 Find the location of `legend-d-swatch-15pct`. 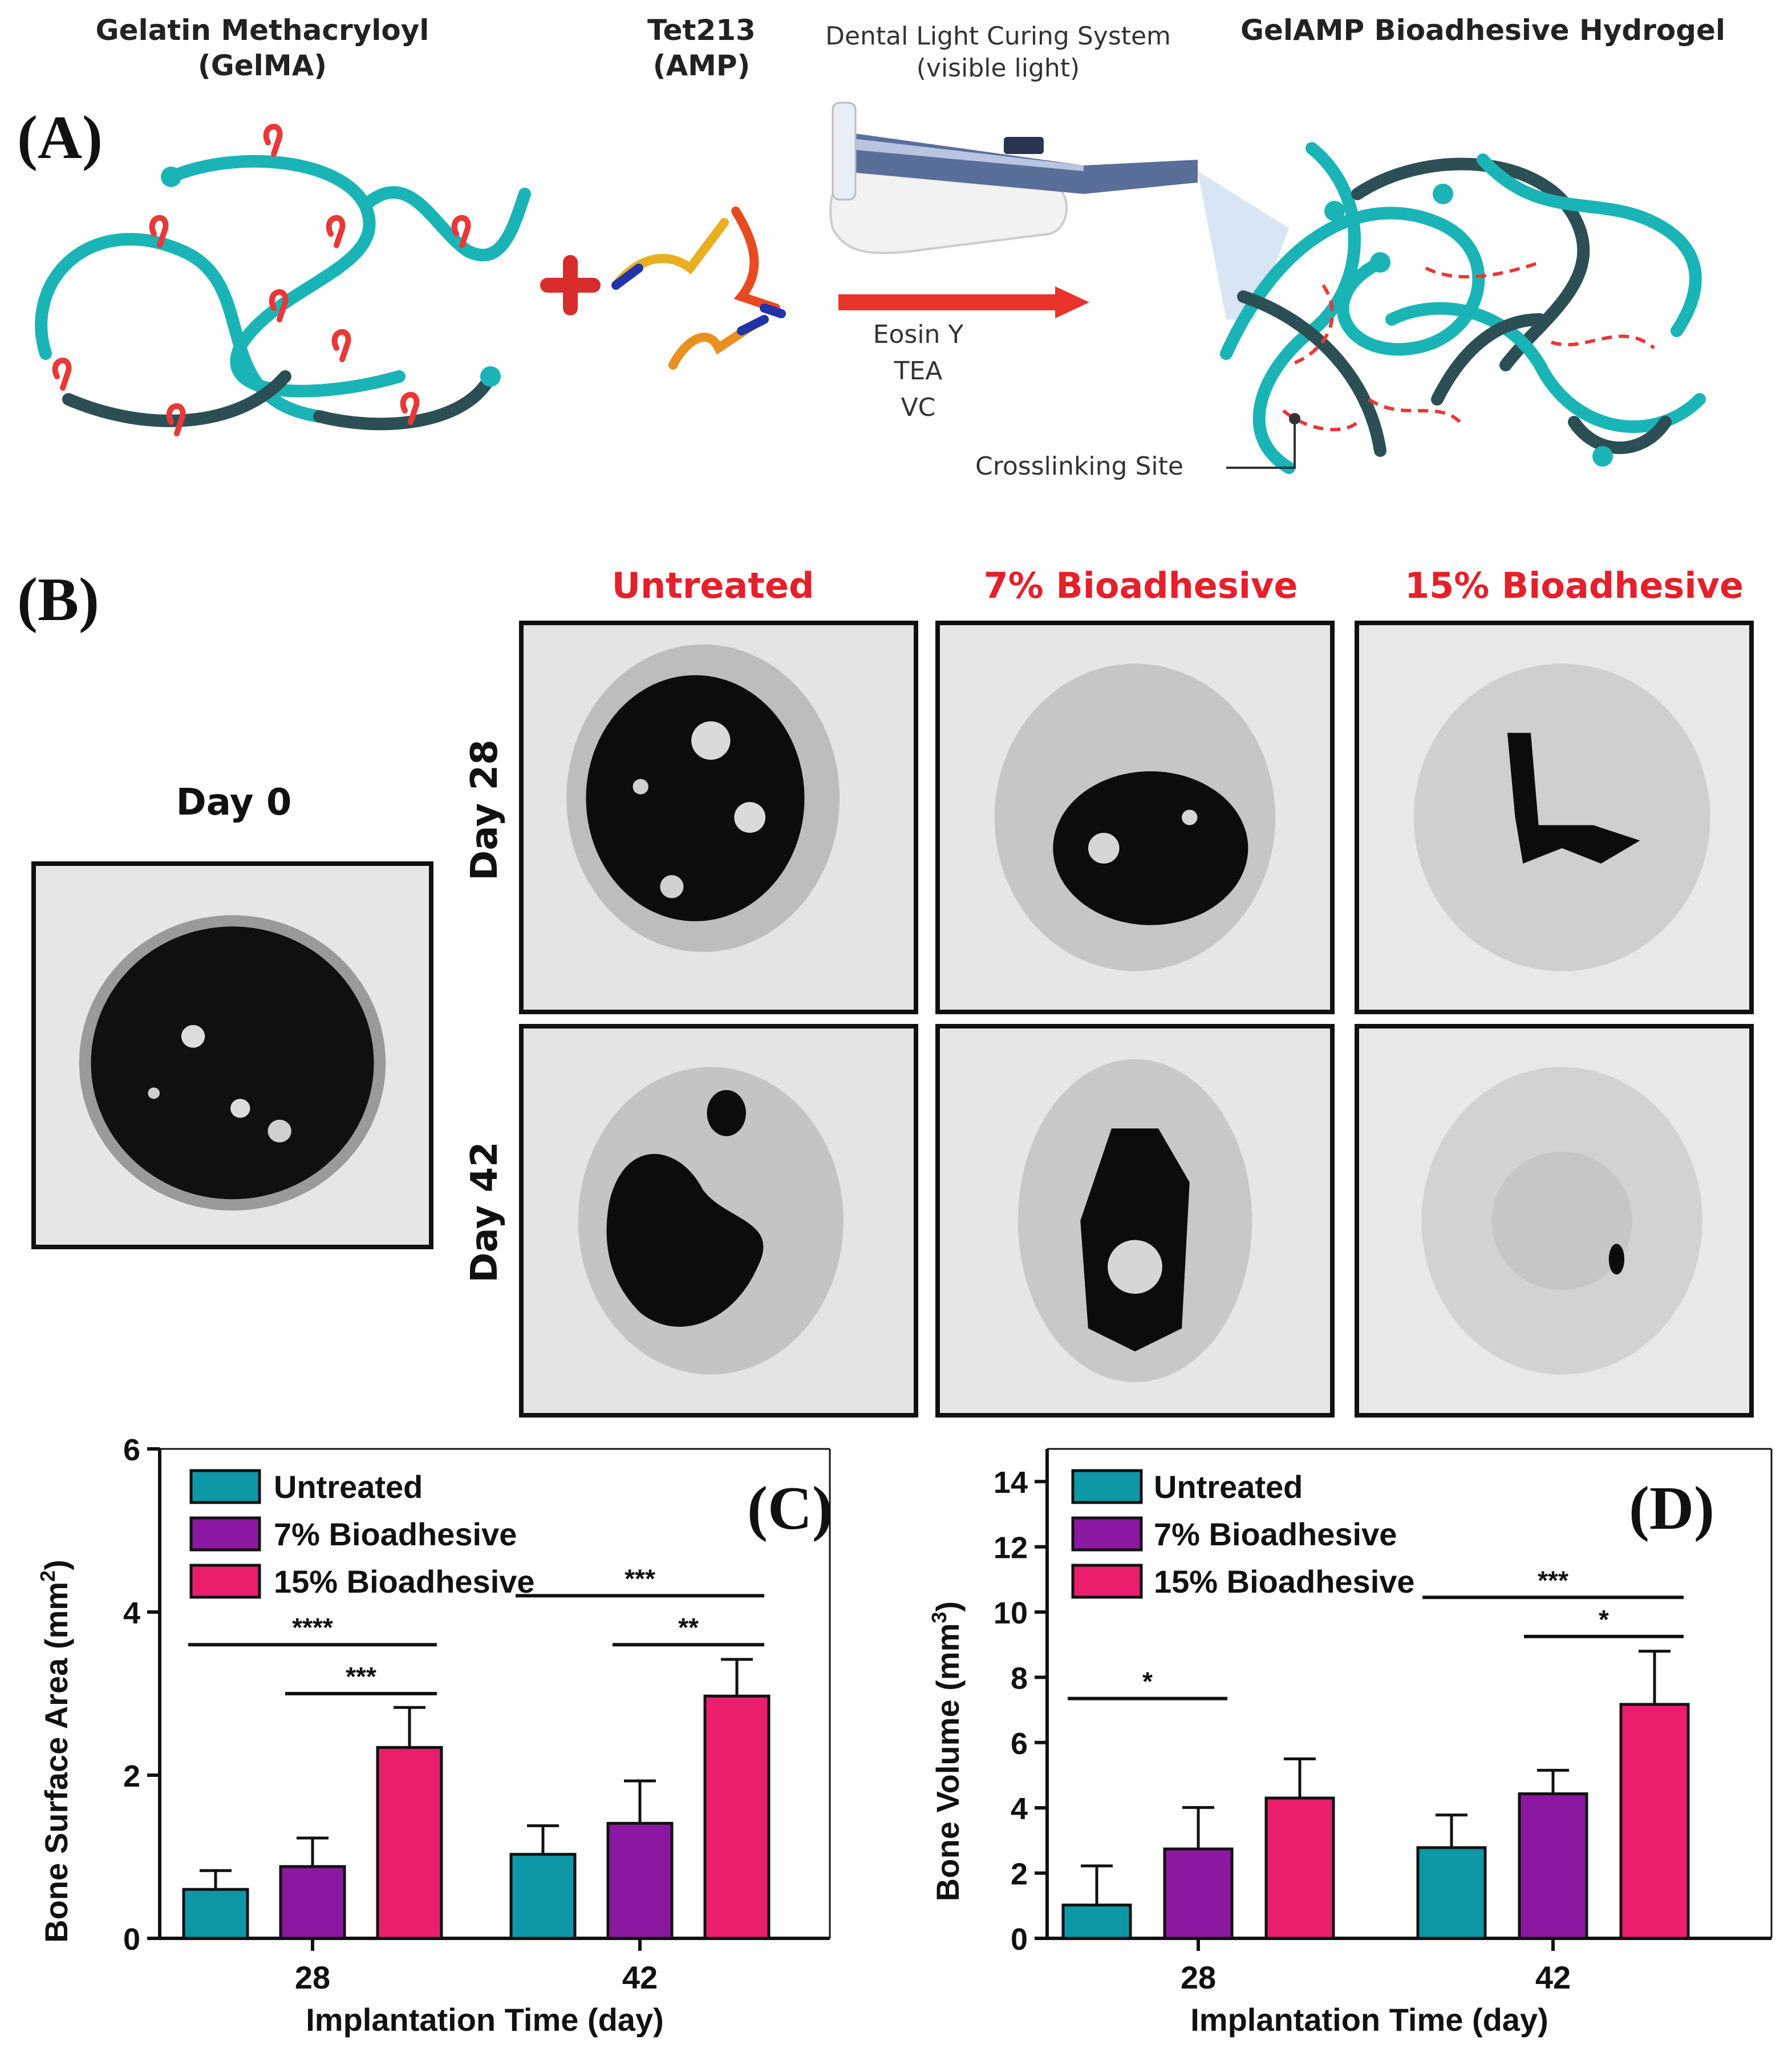

legend-d-swatch-15pct is located at coordinates (1107, 1581).